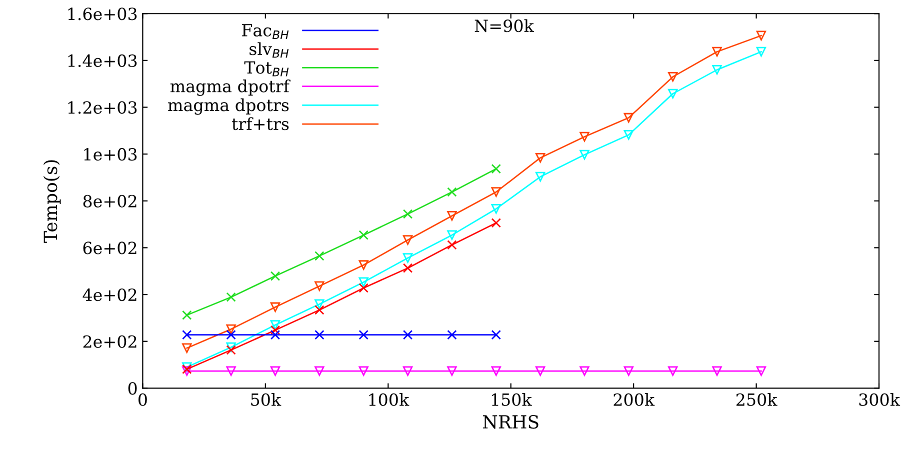  I want to click on x-tick-label: 100k, so click(389, 399).